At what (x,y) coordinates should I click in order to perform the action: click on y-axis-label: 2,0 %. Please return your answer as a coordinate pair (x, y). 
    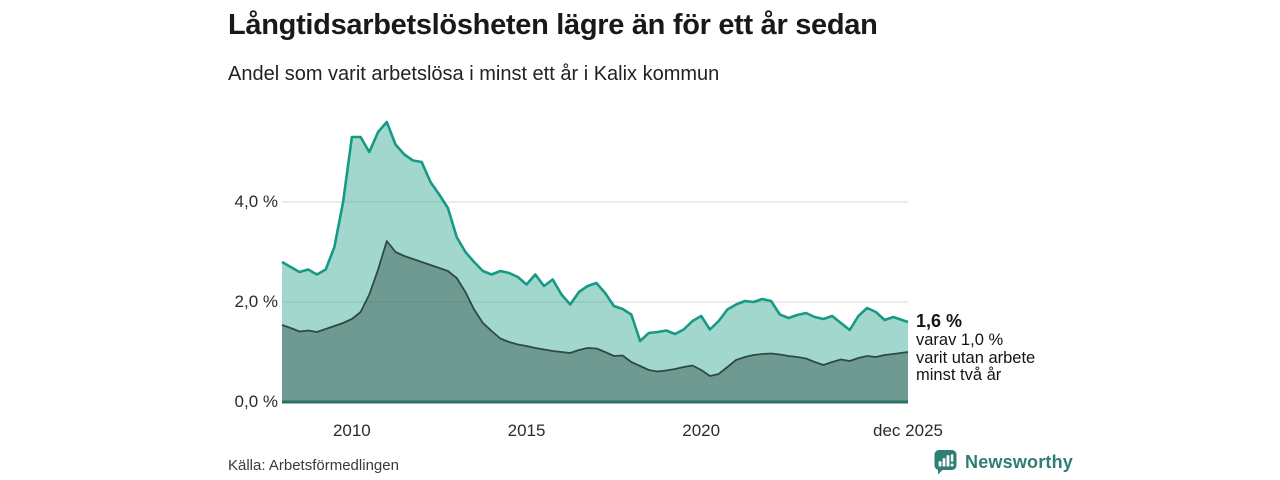
    Looking at the image, I should click on (256, 301).